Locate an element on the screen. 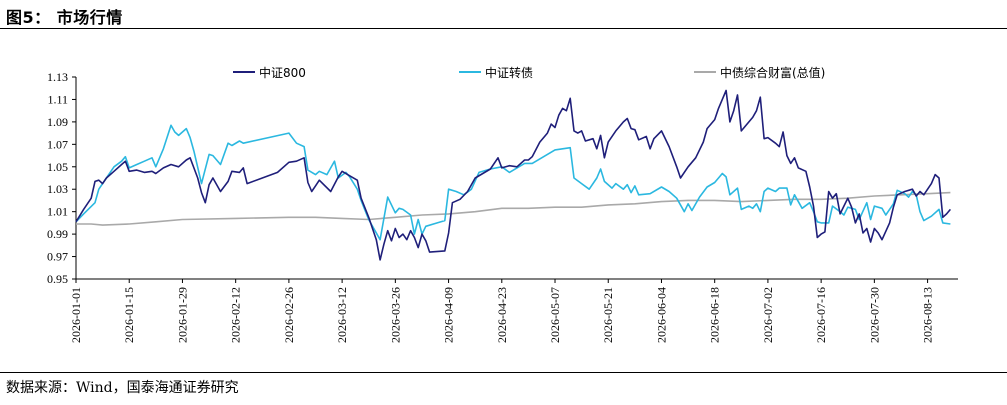 The height and width of the screenshot is (405, 1007). x-tick-label: 2026-01-29 is located at coordinates (182, 315).